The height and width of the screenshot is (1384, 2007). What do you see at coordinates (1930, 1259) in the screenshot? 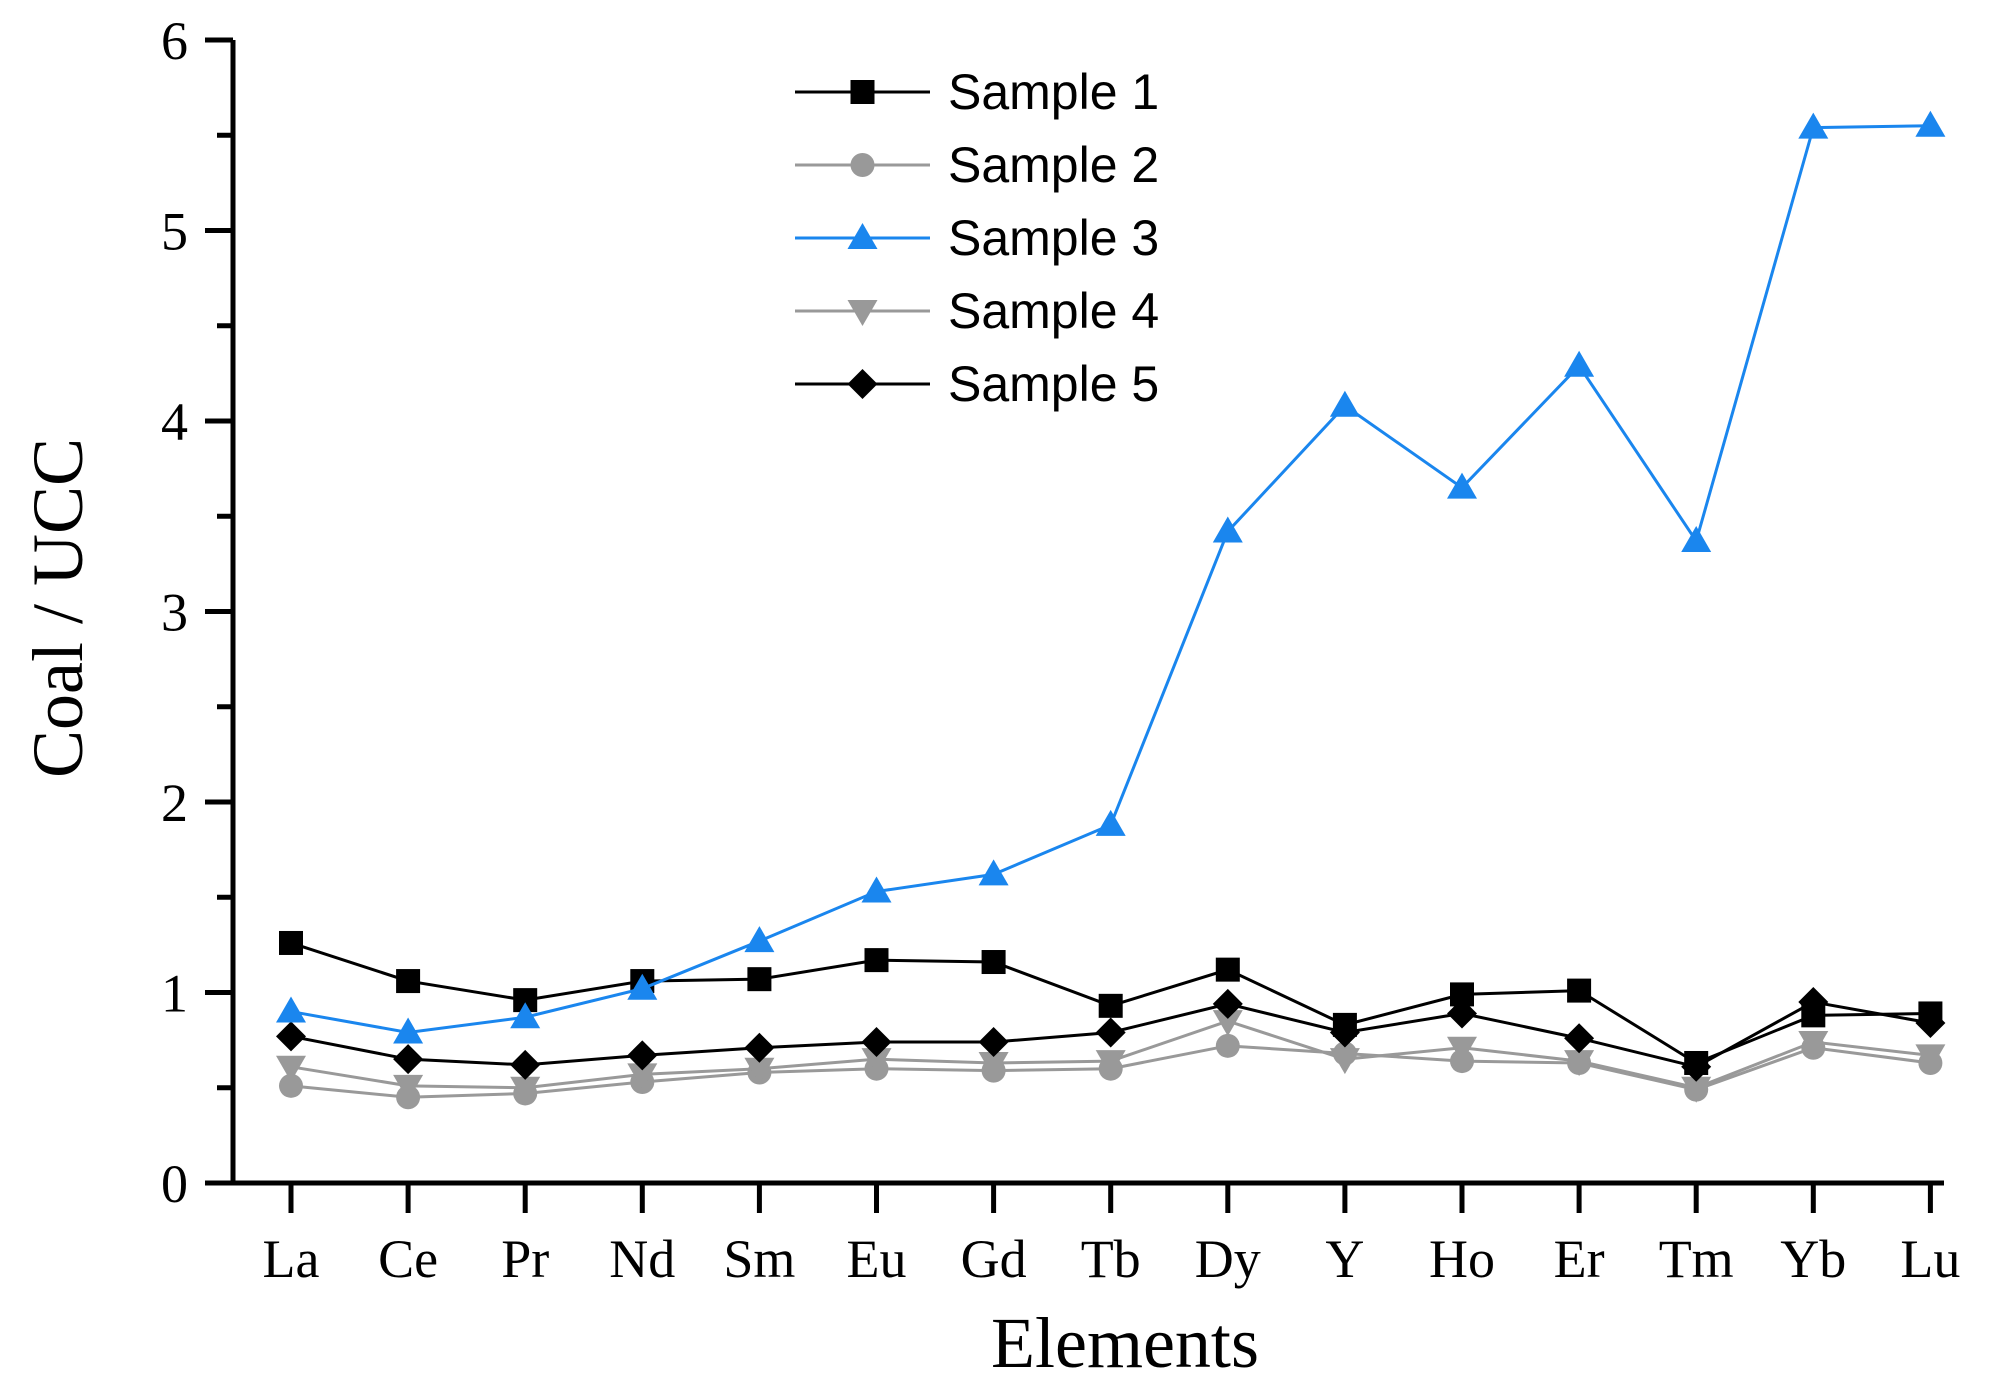
I see `x-tick-label: Lu` at bounding box center [1930, 1259].